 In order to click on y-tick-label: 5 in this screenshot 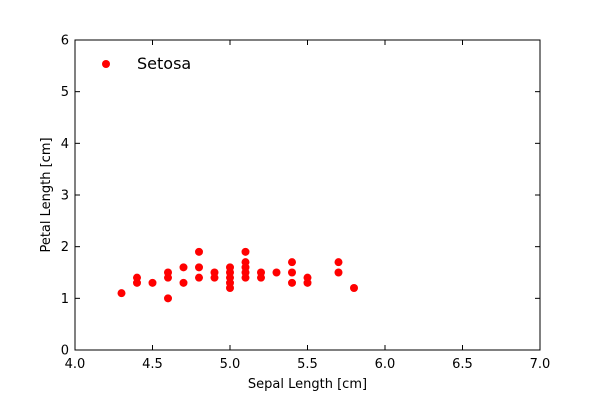, I will do `click(65, 92)`.